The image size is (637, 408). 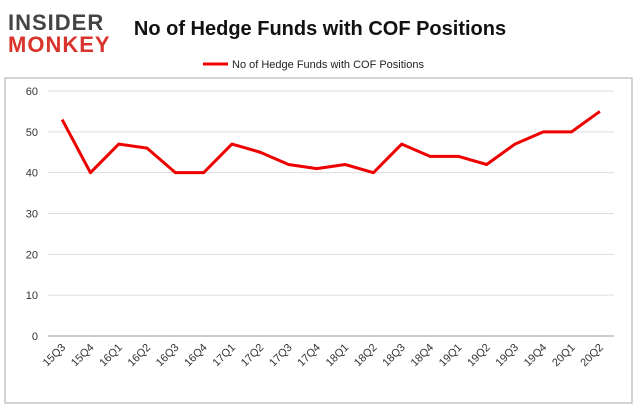 I want to click on x-tick-label: 16Q2, so click(x=140, y=356).